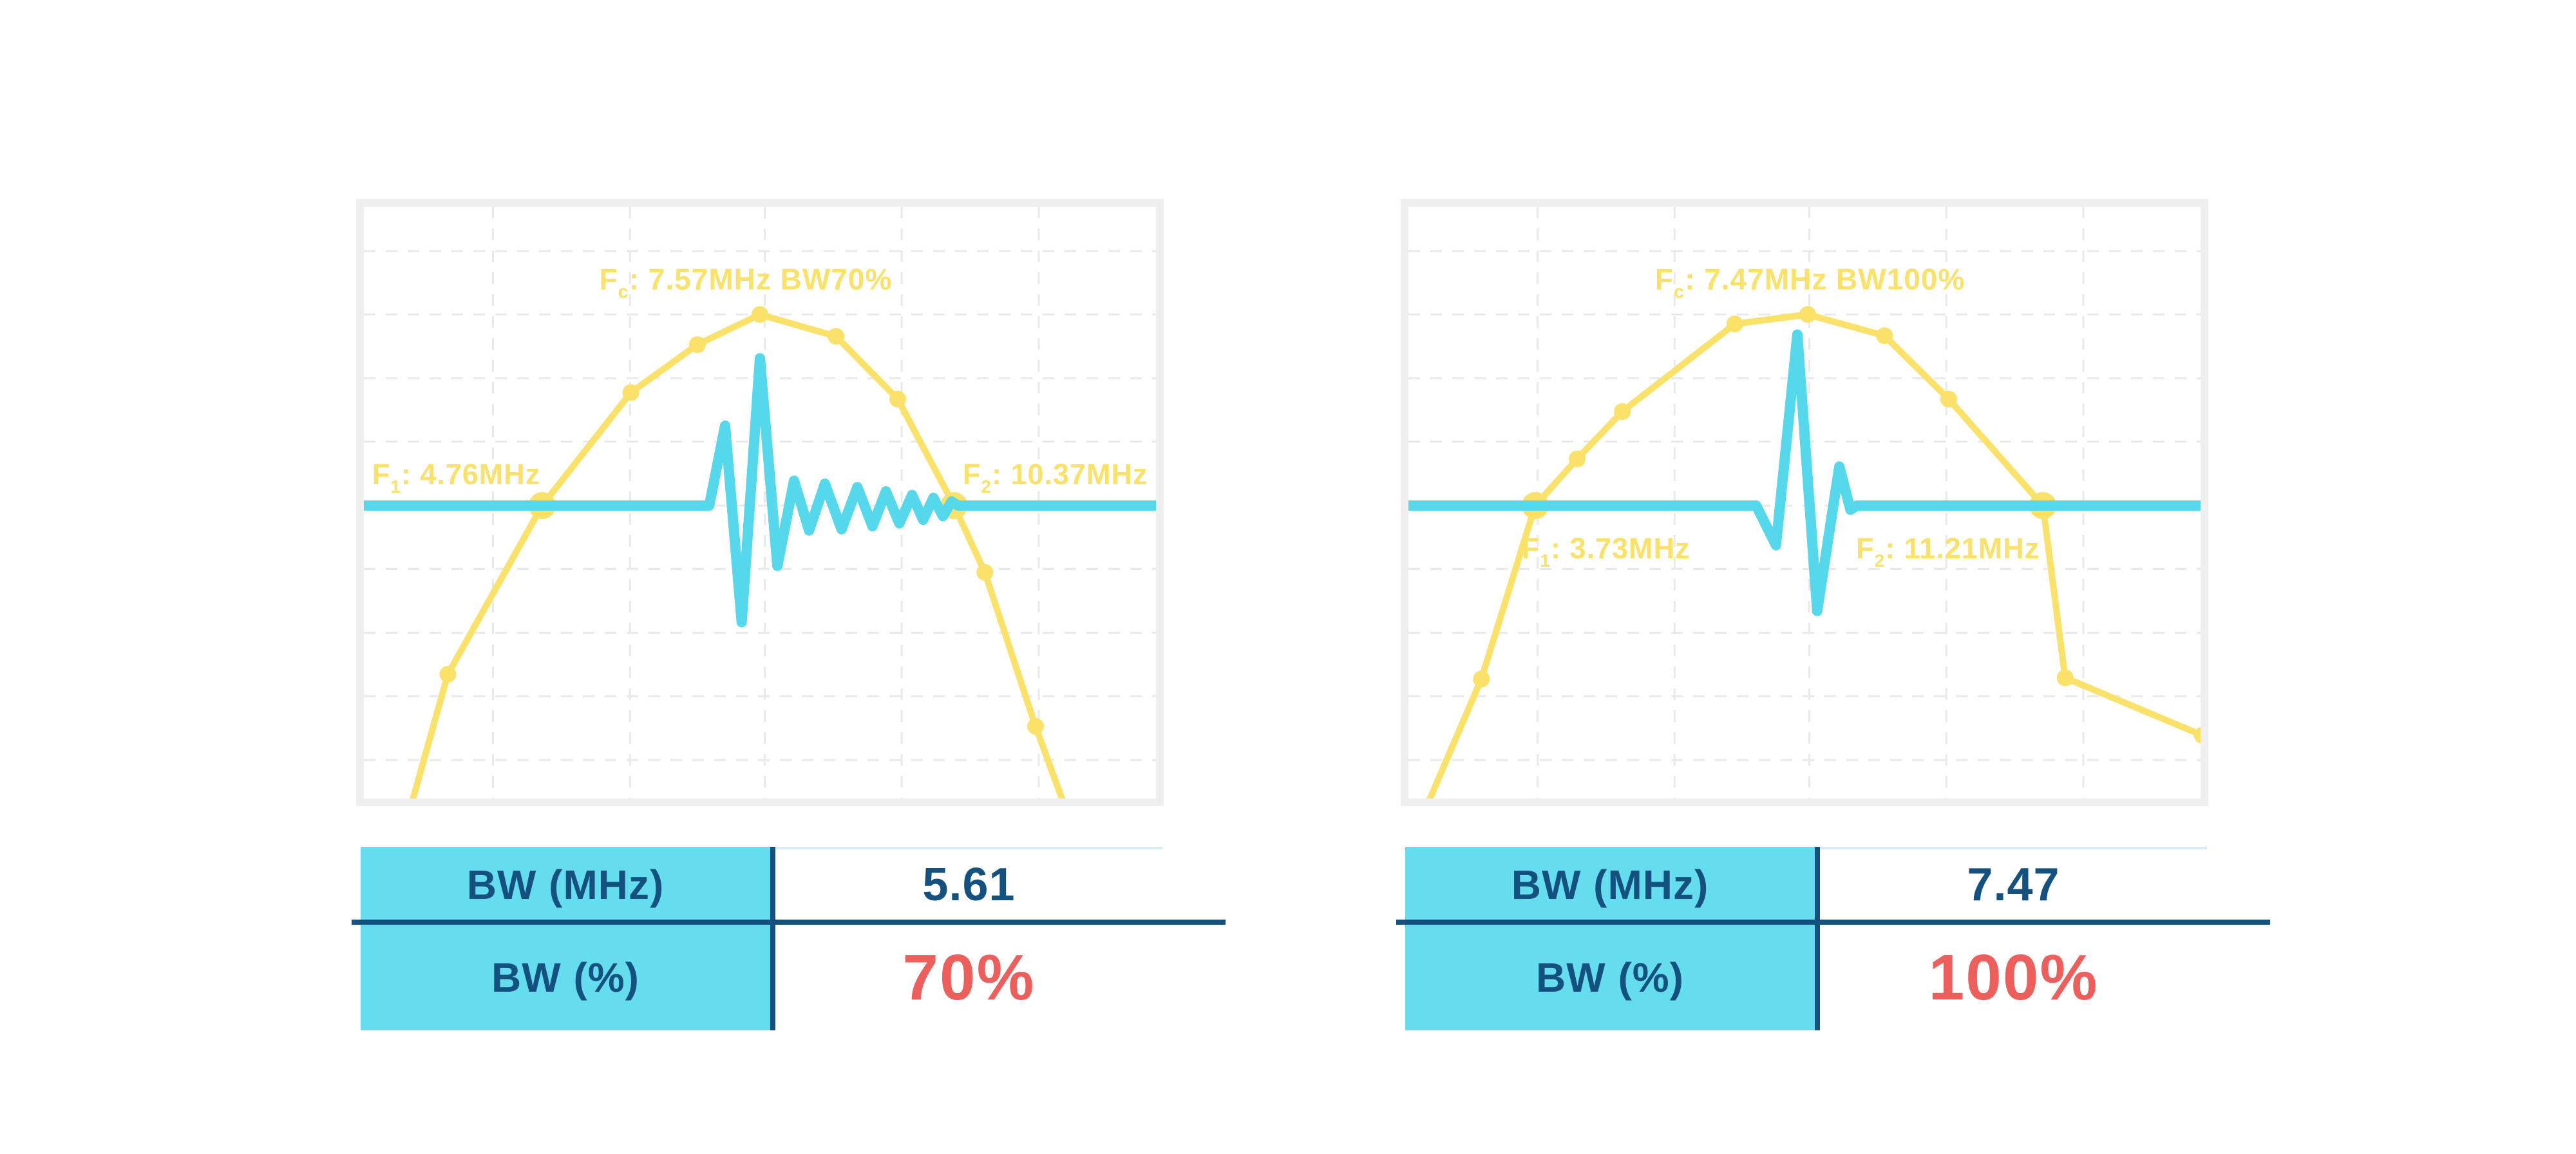 Image resolution: width=2576 pixels, height=1154 pixels. Describe the element at coordinates (1810, 283) in the screenshot. I see `fc-annotation: Fc: 7.47MHz BW100%` at that location.